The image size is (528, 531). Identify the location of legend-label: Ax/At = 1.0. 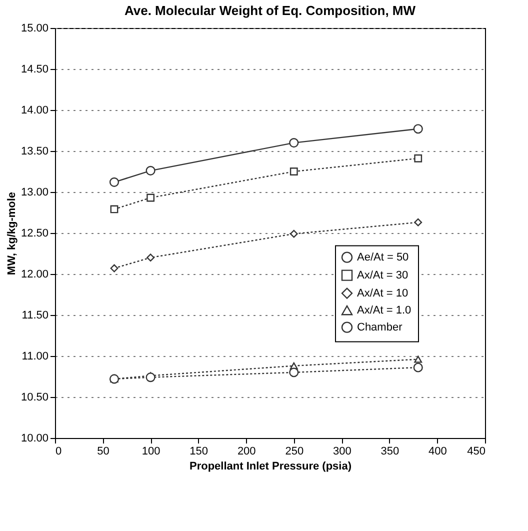
(384, 310).